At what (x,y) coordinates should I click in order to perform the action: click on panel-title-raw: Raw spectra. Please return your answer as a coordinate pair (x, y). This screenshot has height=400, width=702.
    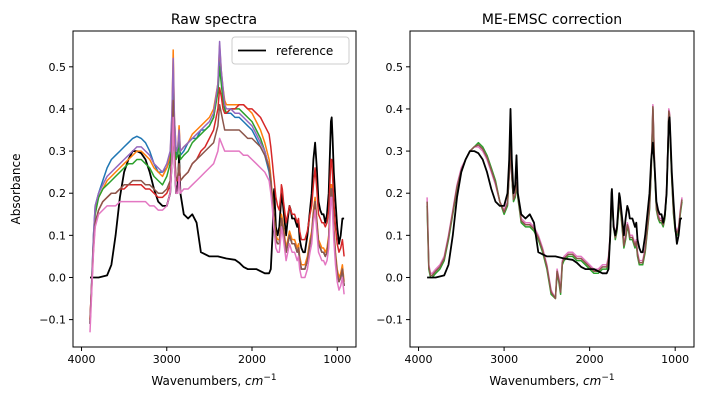
    Looking at the image, I should click on (214, 20).